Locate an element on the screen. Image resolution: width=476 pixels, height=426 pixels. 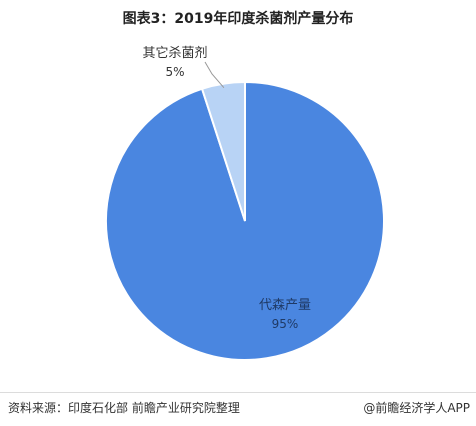
slice-label-1: 其它杀菌剂 is located at coordinates (174, 53).